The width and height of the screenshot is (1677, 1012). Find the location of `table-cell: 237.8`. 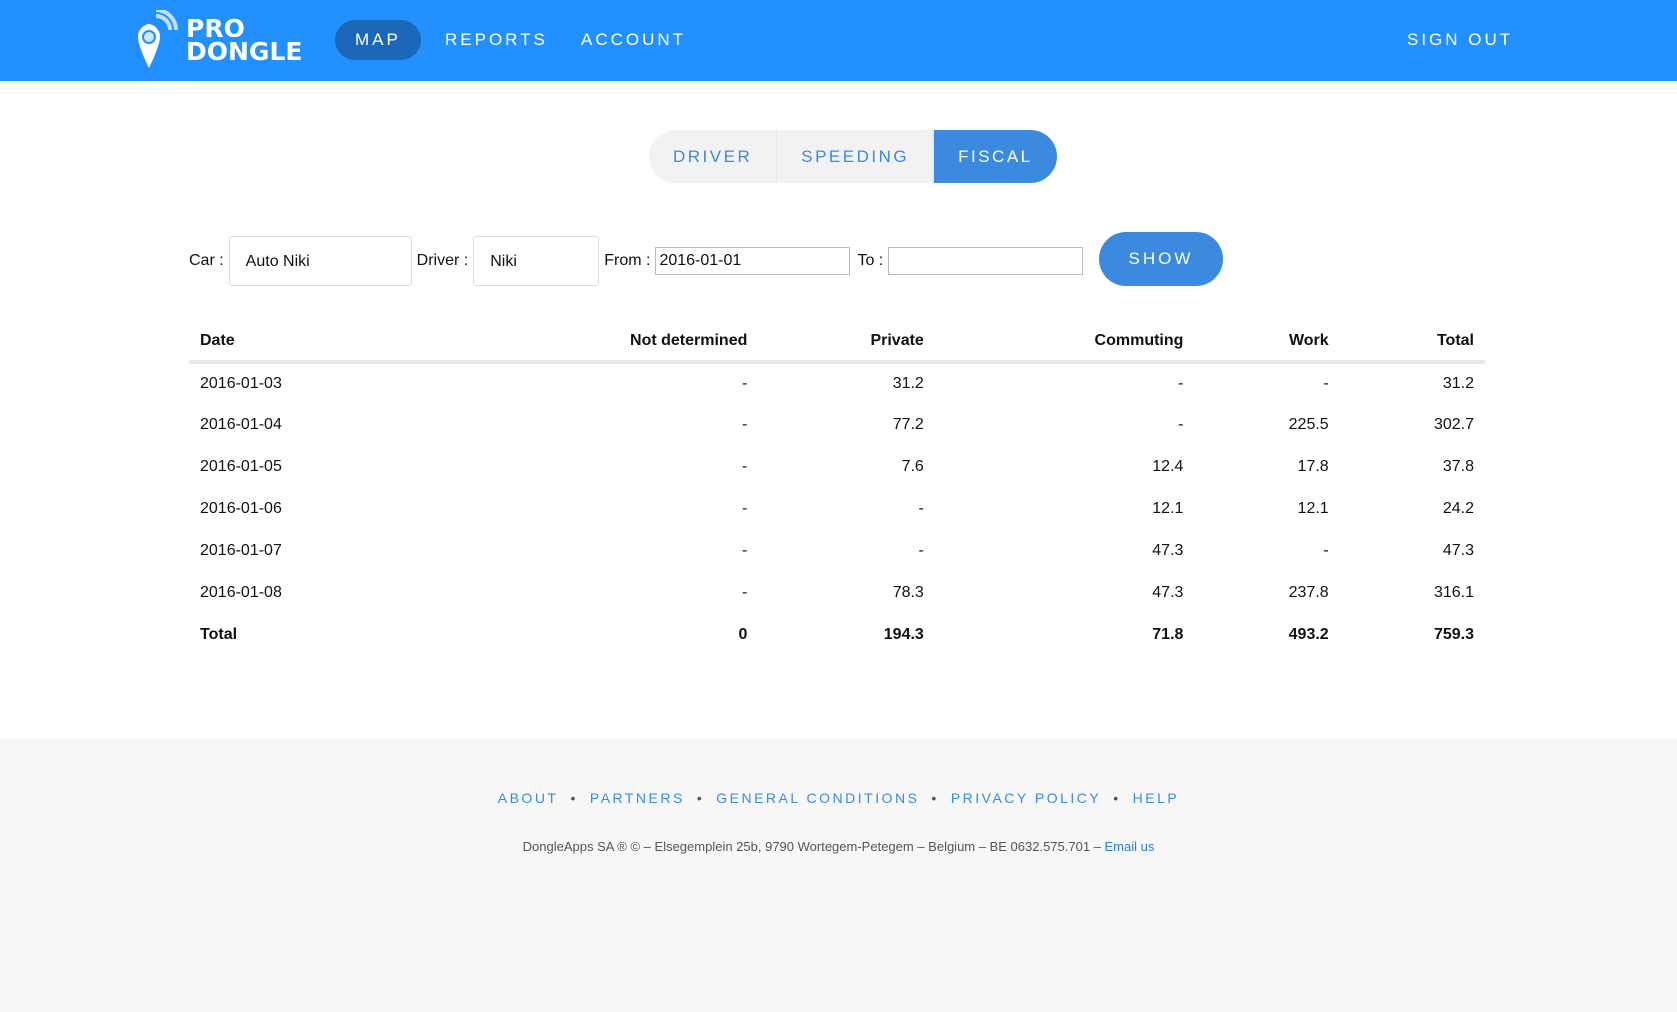

table-cell: 237.8 is located at coordinates (1308, 592).